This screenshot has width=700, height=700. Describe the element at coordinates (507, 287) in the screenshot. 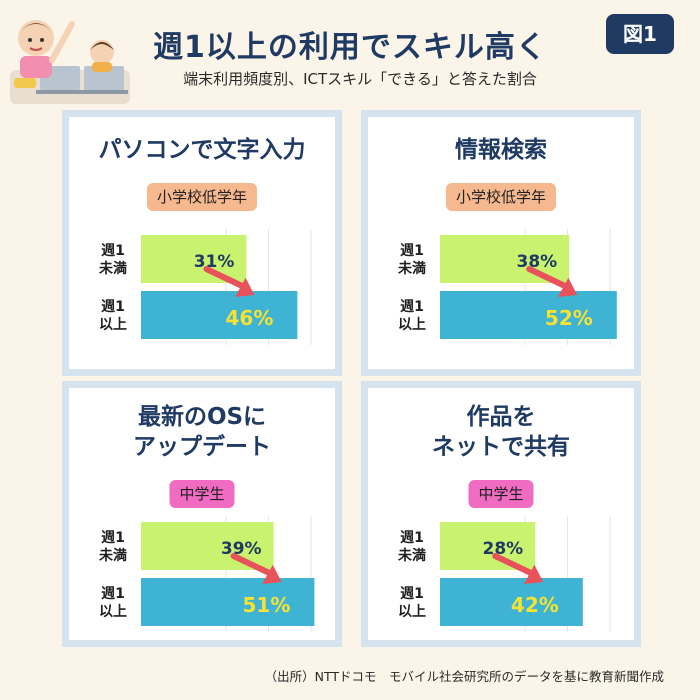

I see `bar-chart-search: 週1 未満 38% 週1 以上 52%` at that location.